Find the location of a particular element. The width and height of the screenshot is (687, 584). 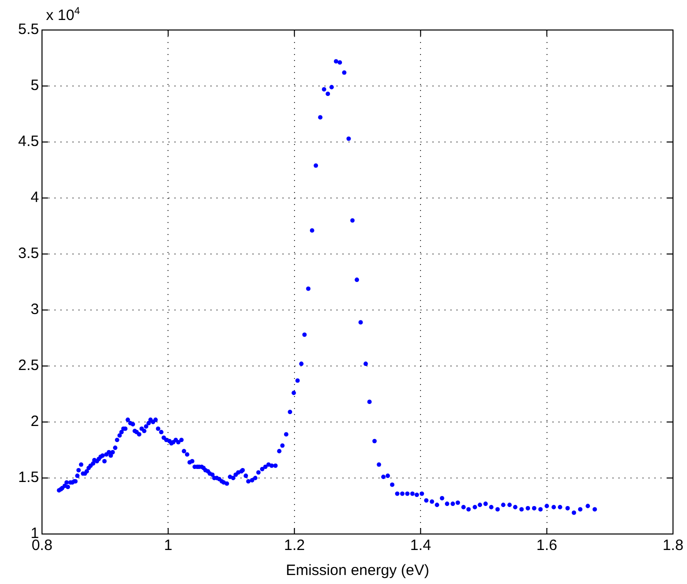

y-tick-label: 4 is located at coordinates (34, 197).